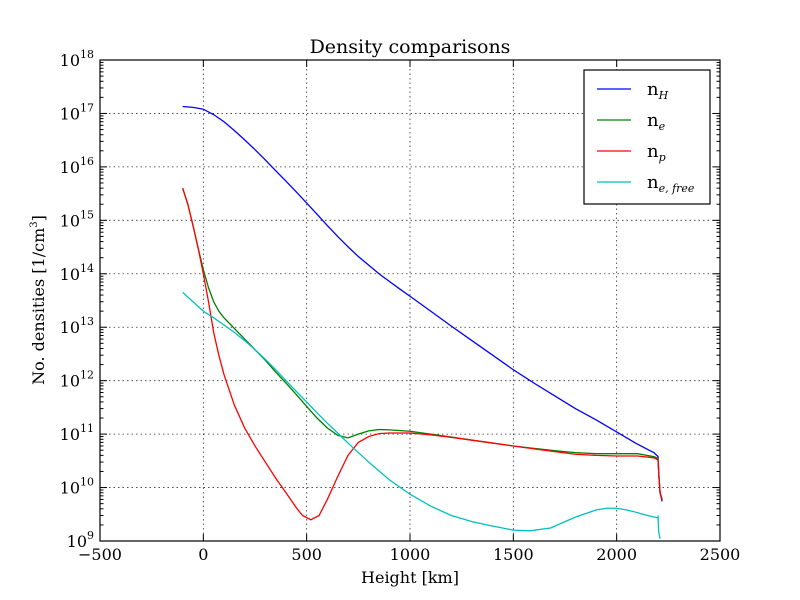  I want to click on legend-label-3: ne, free, so click(671, 183).